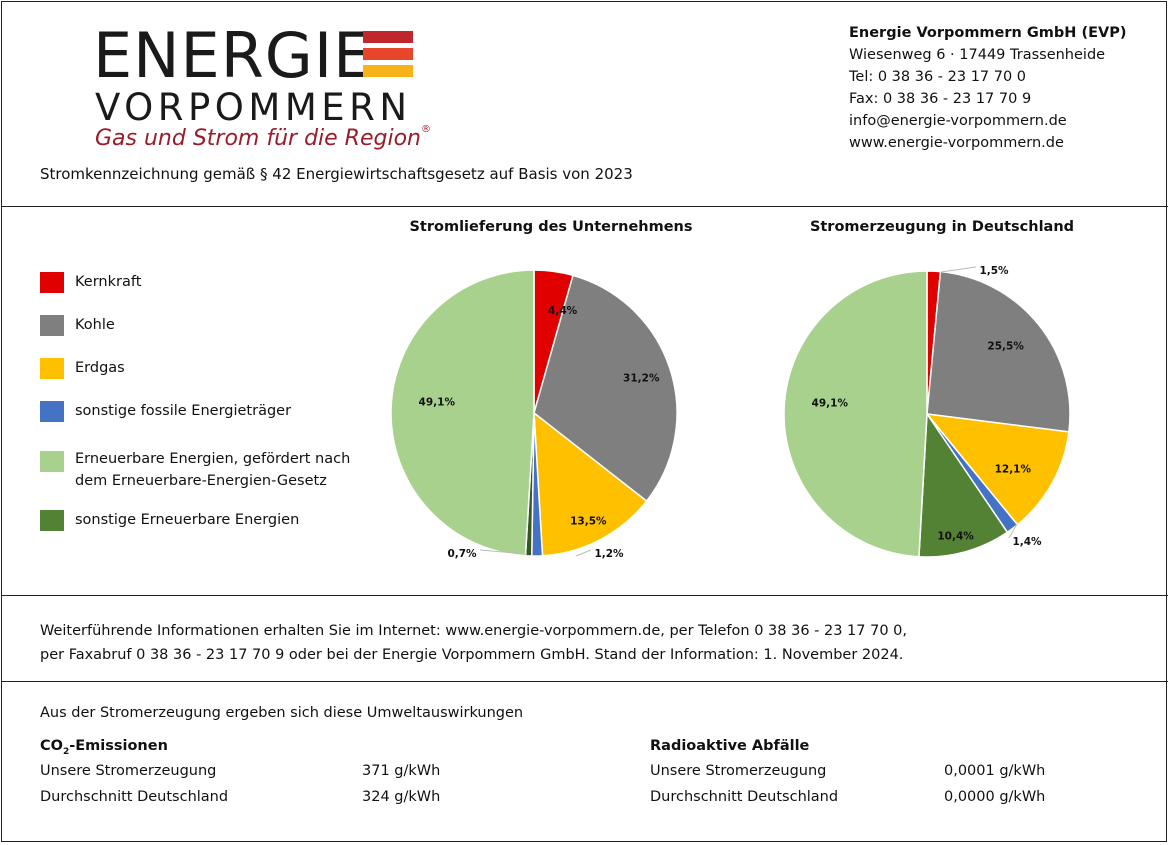 This screenshot has height=845, width=1170. Describe the element at coordinates (977, 55) in the screenshot. I see `company-address: Wiesenweg 6 · 17449 Trassenheide` at that location.